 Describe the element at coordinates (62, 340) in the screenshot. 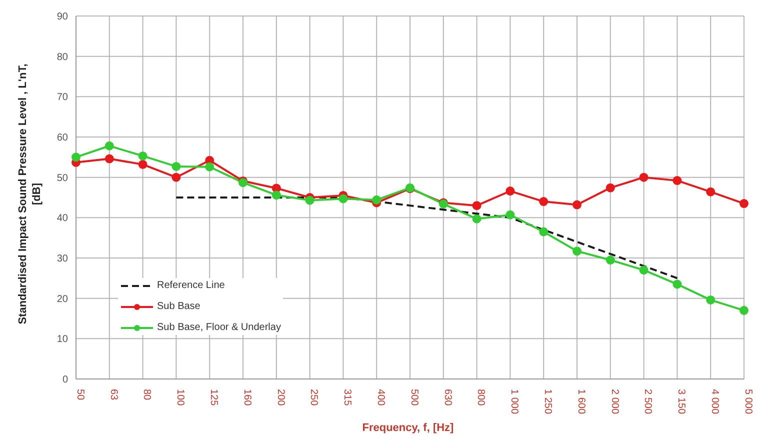

I see `y-tick-label: 10` at that location.